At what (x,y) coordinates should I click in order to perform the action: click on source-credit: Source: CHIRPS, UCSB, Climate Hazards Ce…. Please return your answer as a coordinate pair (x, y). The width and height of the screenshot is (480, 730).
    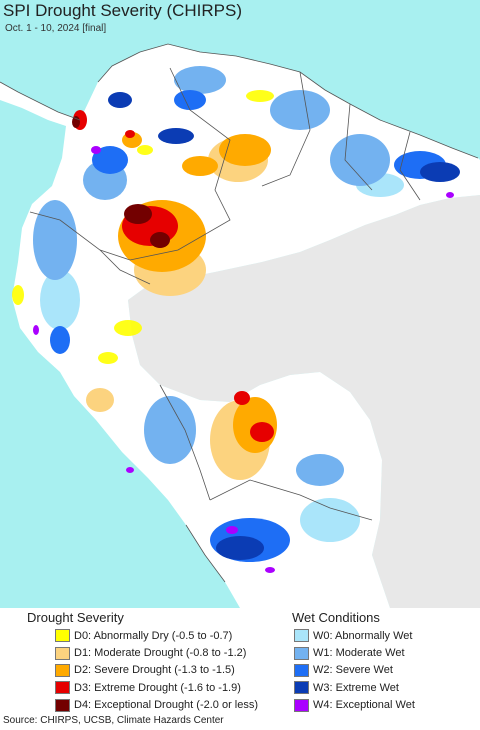
    Looking at the image, I should click on (113, 720).